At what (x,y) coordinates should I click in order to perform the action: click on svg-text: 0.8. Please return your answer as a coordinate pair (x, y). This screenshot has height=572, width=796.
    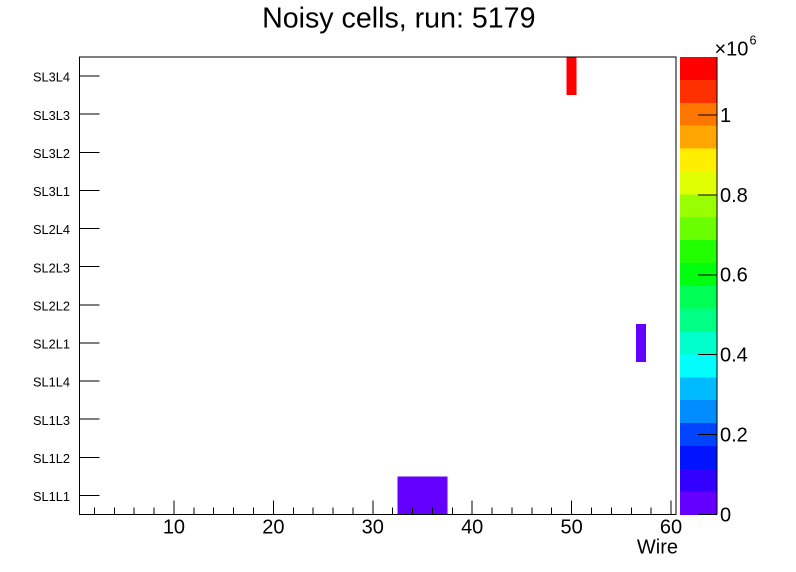
    Looking at the image, I should click on (734, 196).